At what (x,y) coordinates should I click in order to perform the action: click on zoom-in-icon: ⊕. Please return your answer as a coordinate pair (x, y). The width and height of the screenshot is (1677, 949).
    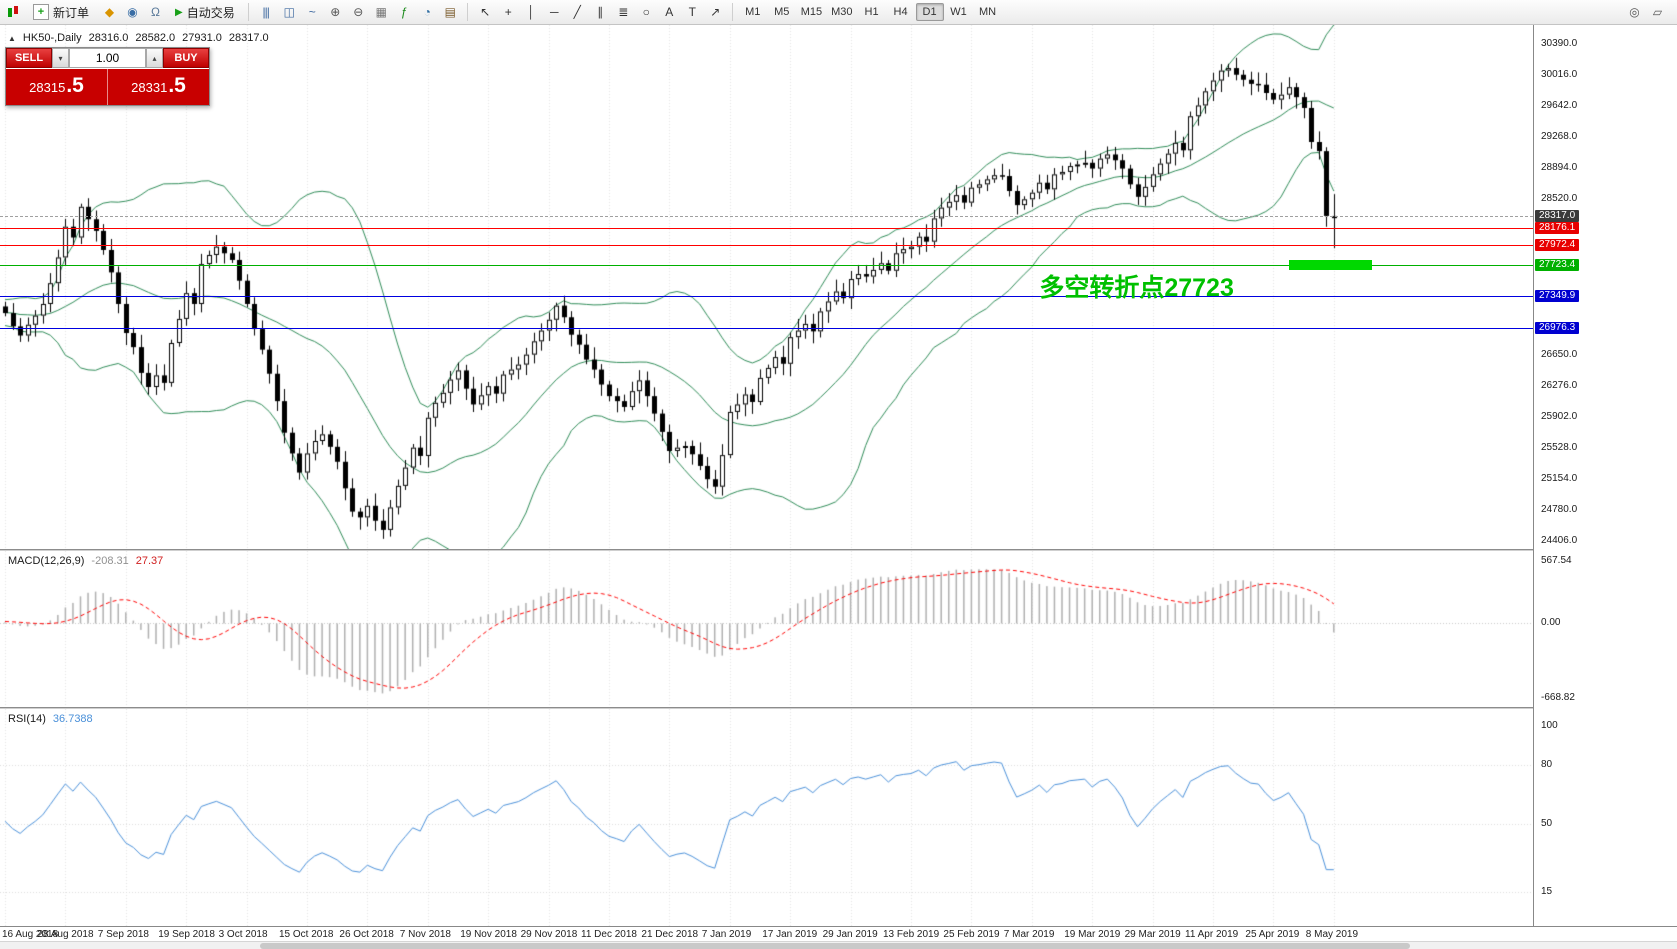
    Looking at the image, I should click on (335, 12).